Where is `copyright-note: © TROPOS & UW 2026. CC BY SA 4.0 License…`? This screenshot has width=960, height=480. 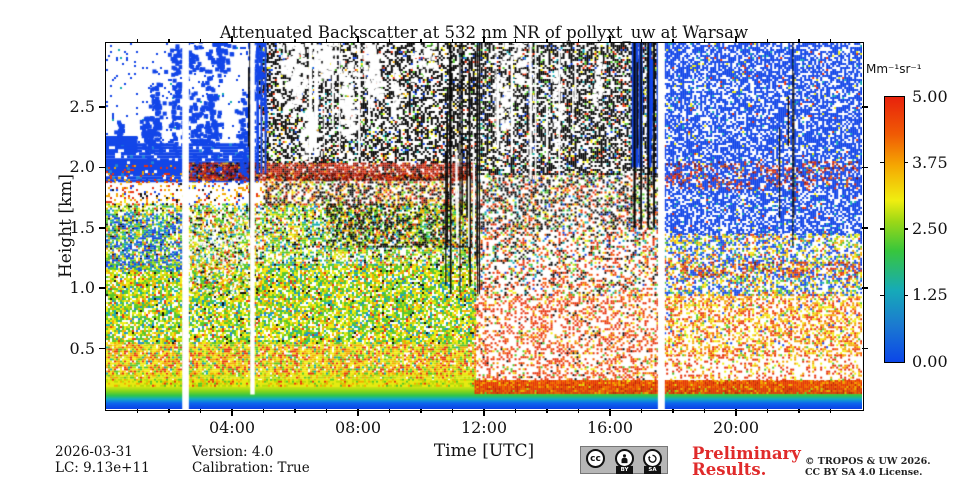 copyright-note: © TROPOS & UW 2026. CC BY SA 4.0 License… is located at coordinates (868, 467).